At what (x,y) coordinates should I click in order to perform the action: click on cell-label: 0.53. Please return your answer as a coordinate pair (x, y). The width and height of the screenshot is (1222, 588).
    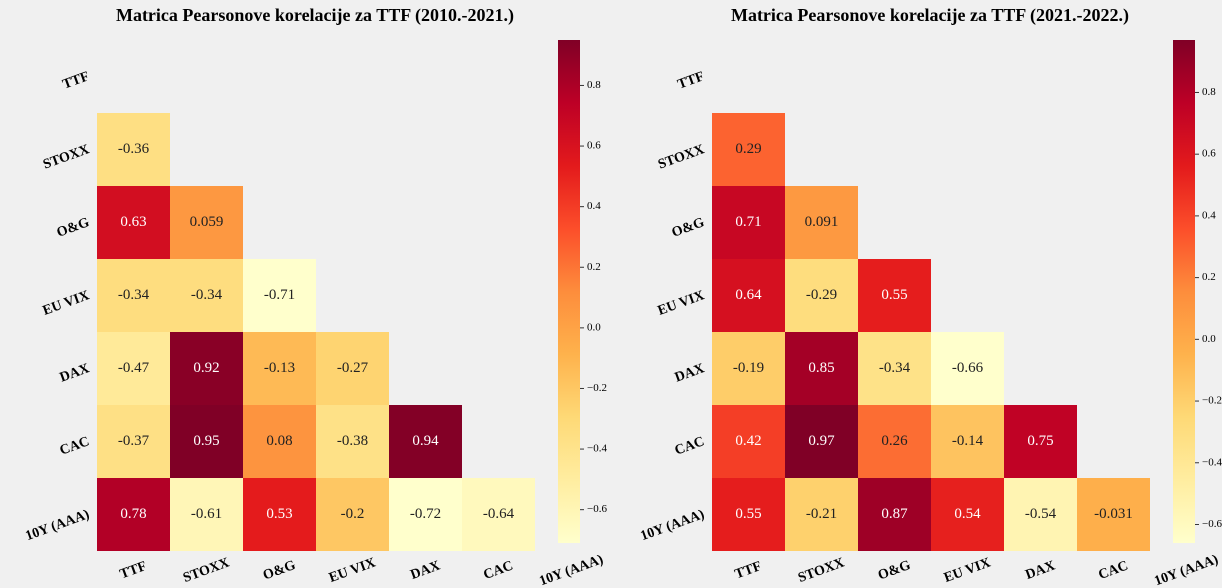
    Looking at the image, I should click on (279, 514).